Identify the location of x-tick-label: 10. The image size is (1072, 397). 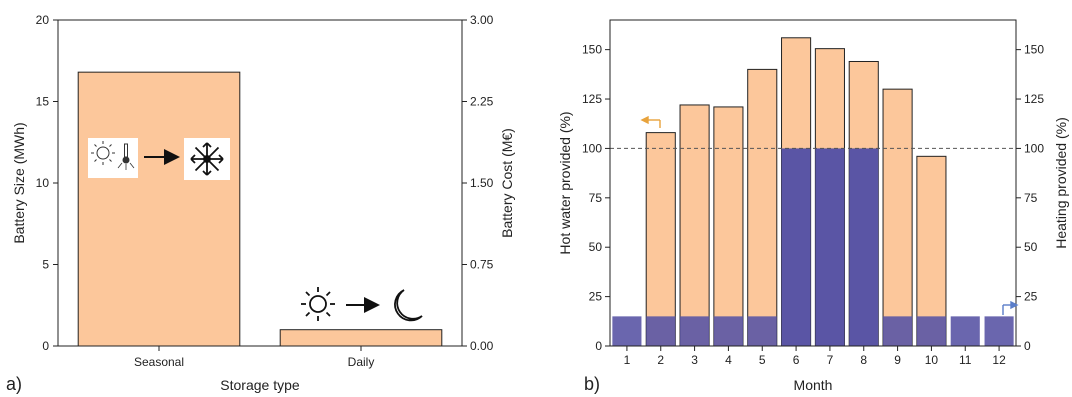
(932, 360).